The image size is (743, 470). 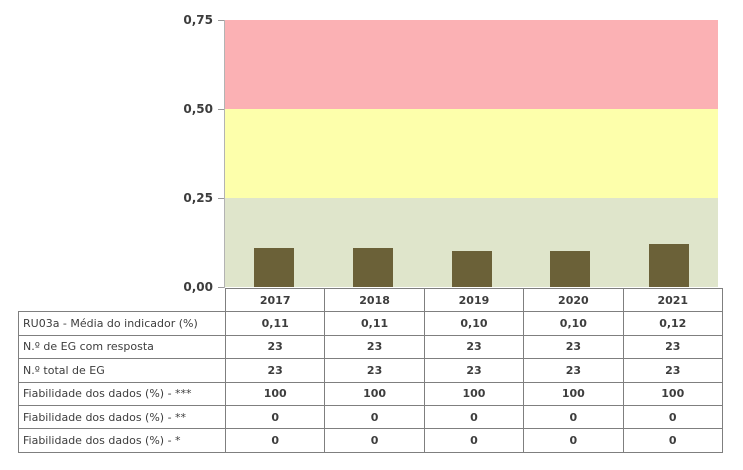 I want to click on table-row: Fiabilidade dos dados (%) - ** 0 0 0 0 0, so click(x=370, y=417).